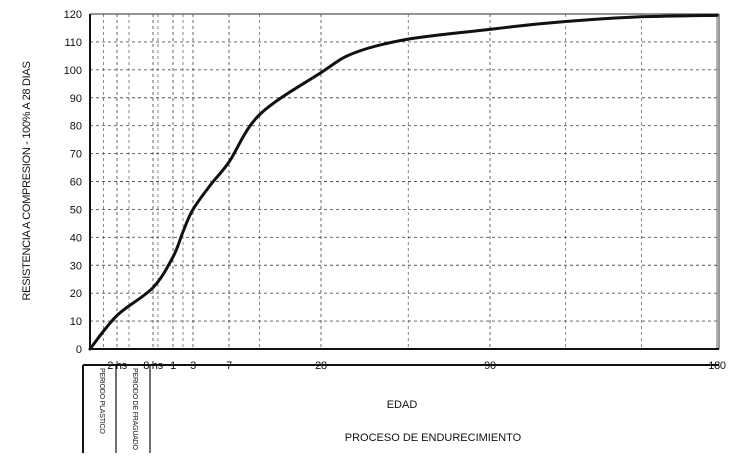 Image resolution: width=735 pixels, height=458 pixels. Describe the element at coordinates (76, 99) in the screenshot. I see `y-tick-label: 90` at that location.